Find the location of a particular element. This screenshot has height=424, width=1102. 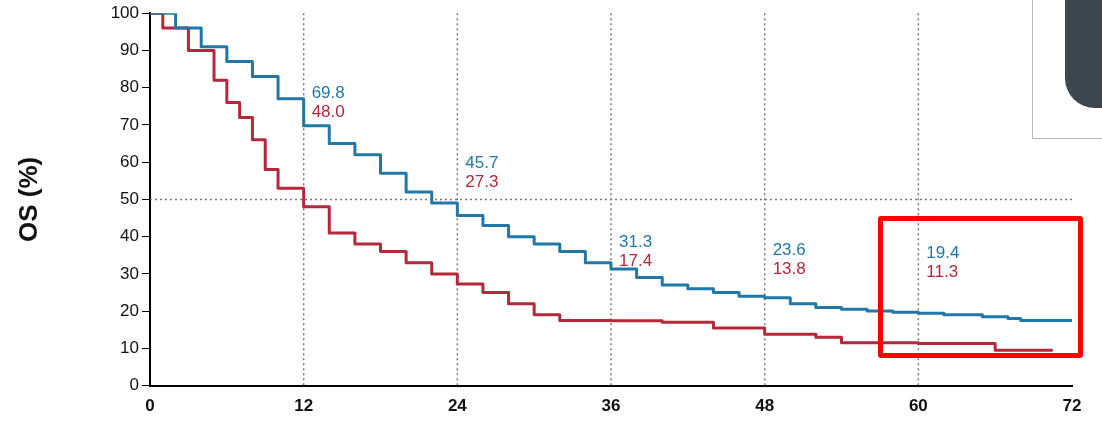

annotation: 11.3 is located at coordinates (942, 271).